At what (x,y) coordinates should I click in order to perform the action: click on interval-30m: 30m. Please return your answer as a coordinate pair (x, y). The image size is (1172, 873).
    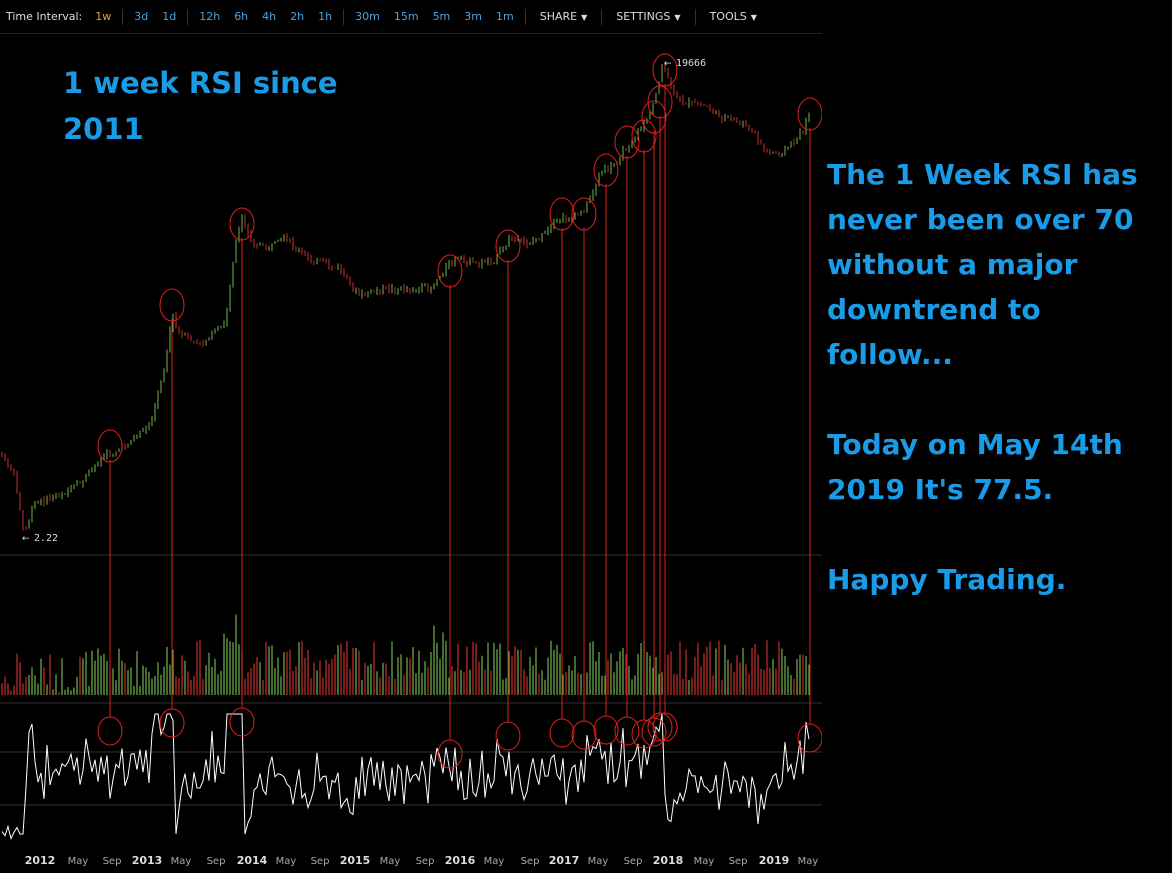
    Looking at the image, I should click on (367, 16).